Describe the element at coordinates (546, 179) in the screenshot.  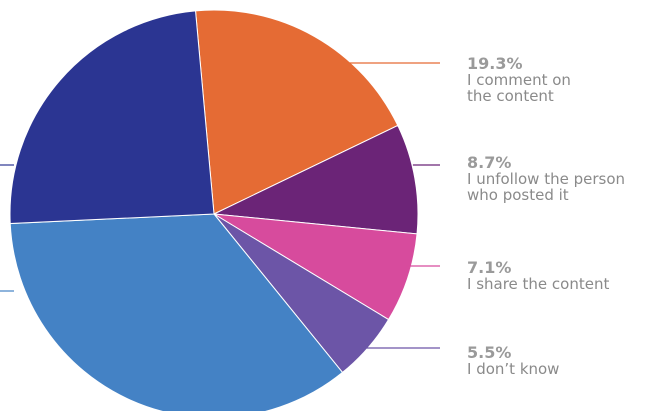
I see `slice-label-1-line-0: I unfollow the person` at that location.